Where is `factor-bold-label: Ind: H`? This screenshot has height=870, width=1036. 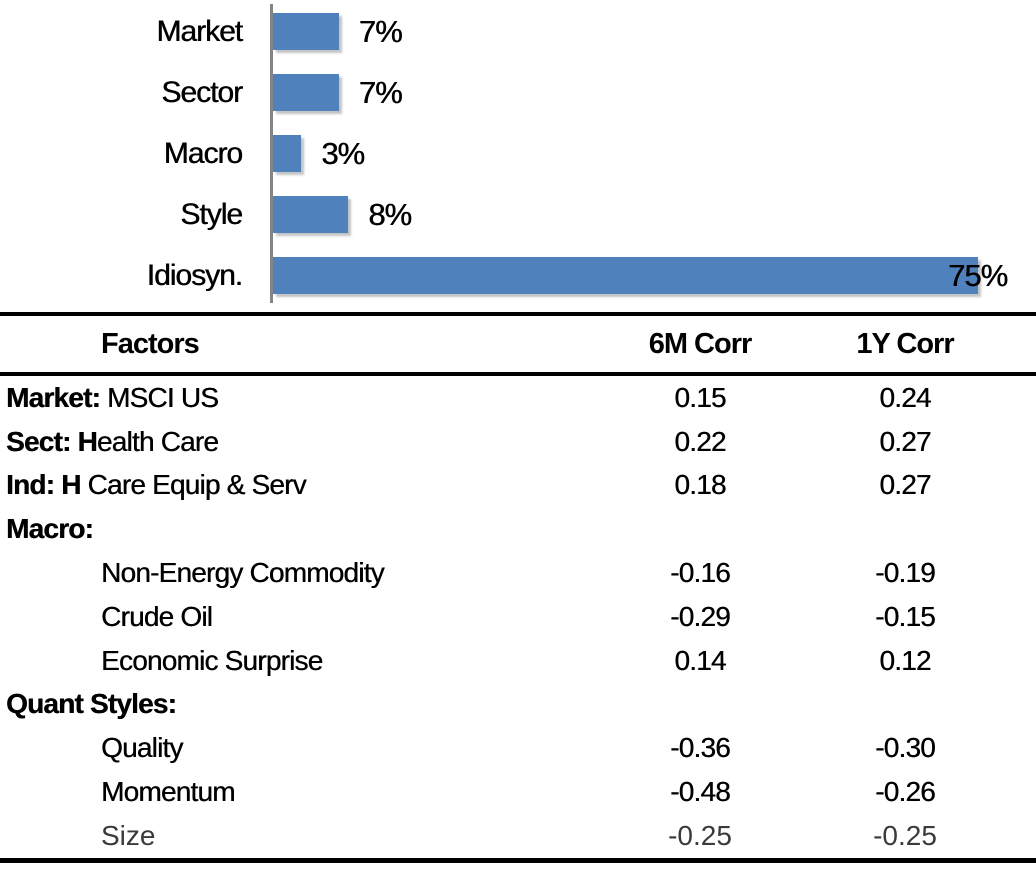
factor-bold-label: Ind: H is located at coordinates (43, 485).